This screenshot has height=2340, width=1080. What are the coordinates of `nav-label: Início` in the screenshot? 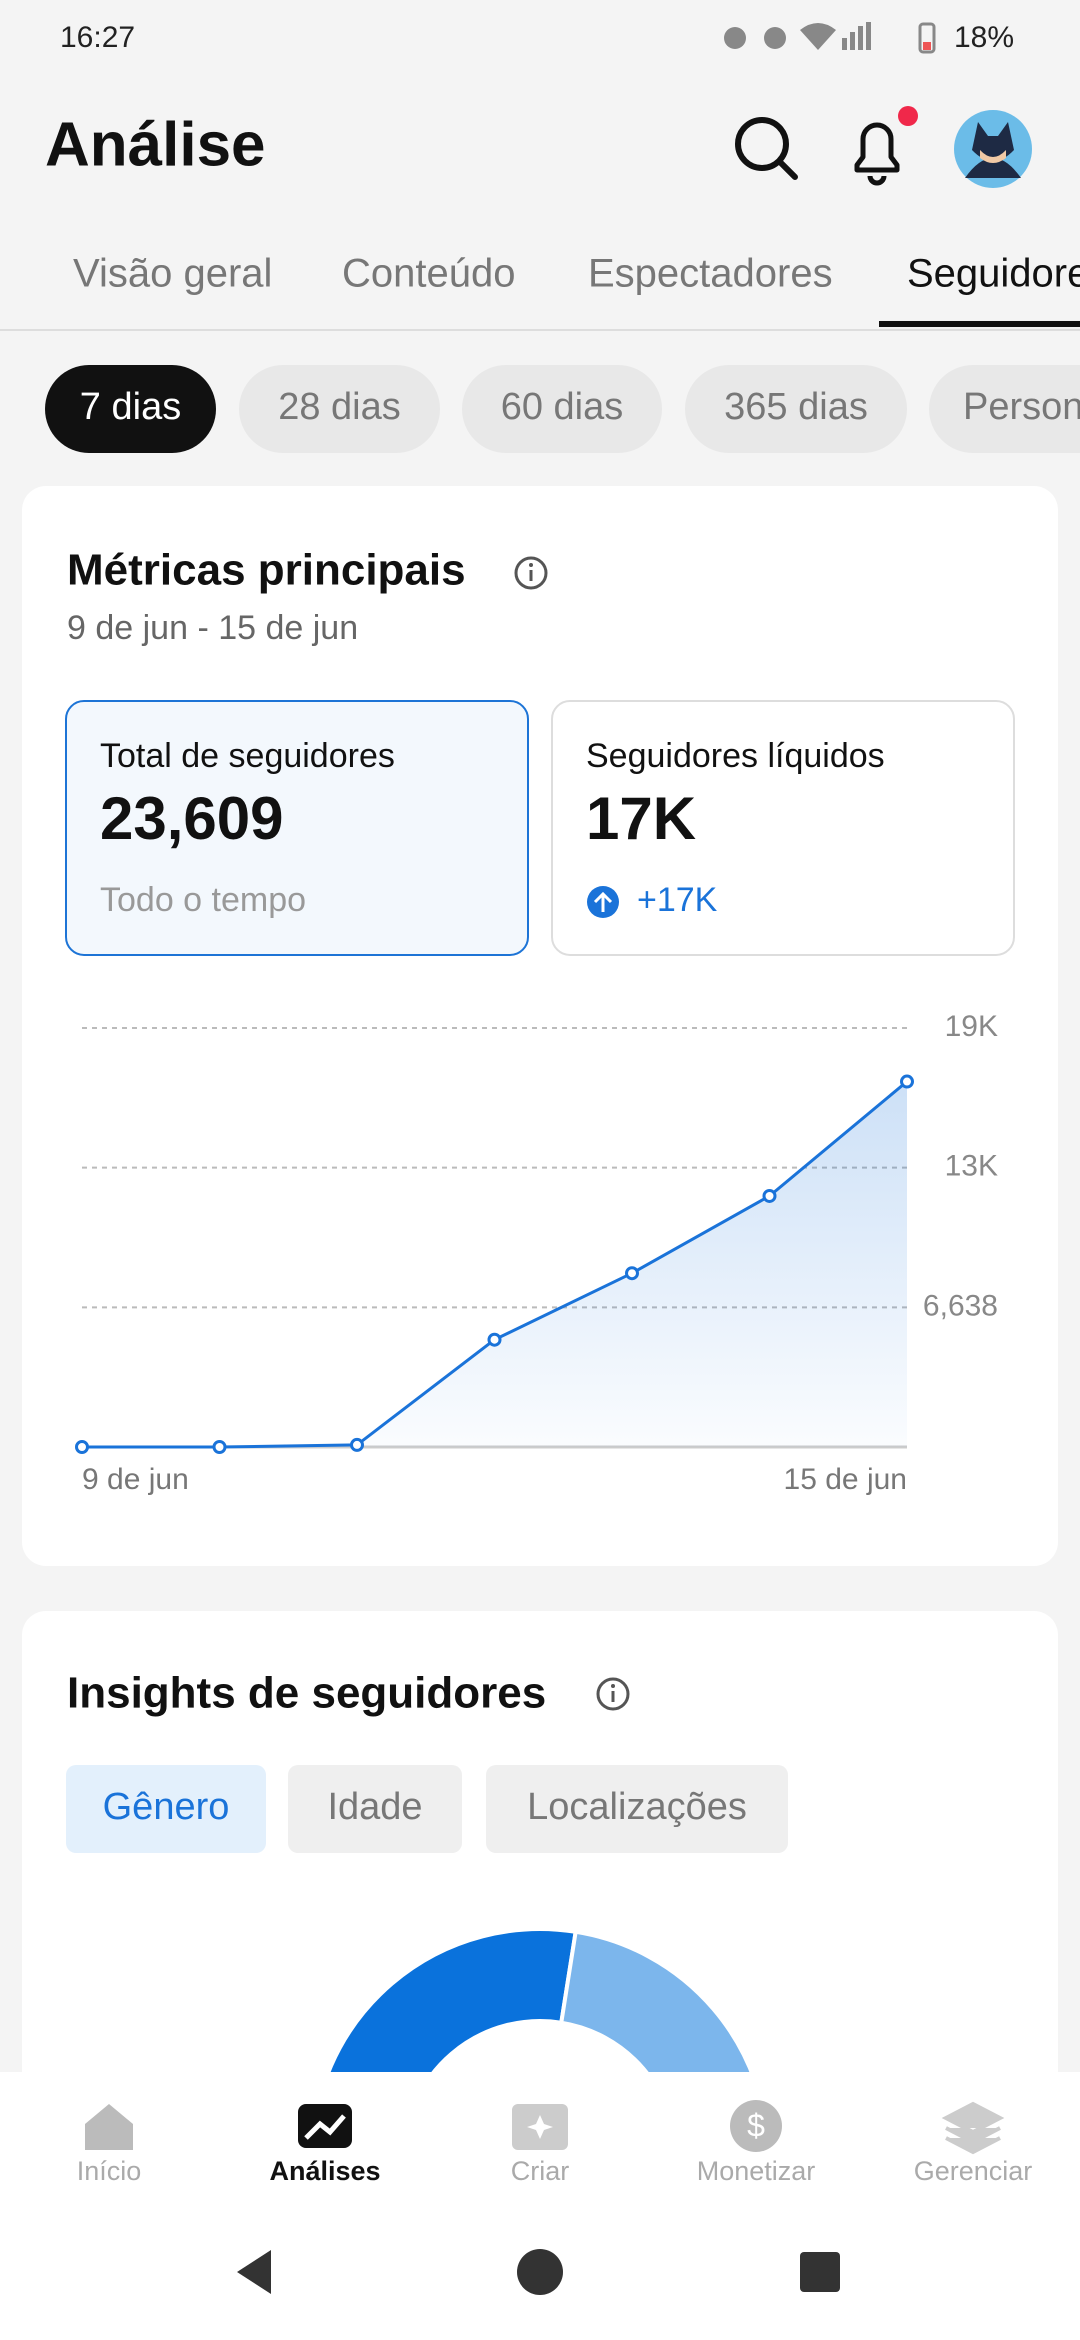 It's located at (109, 2171).